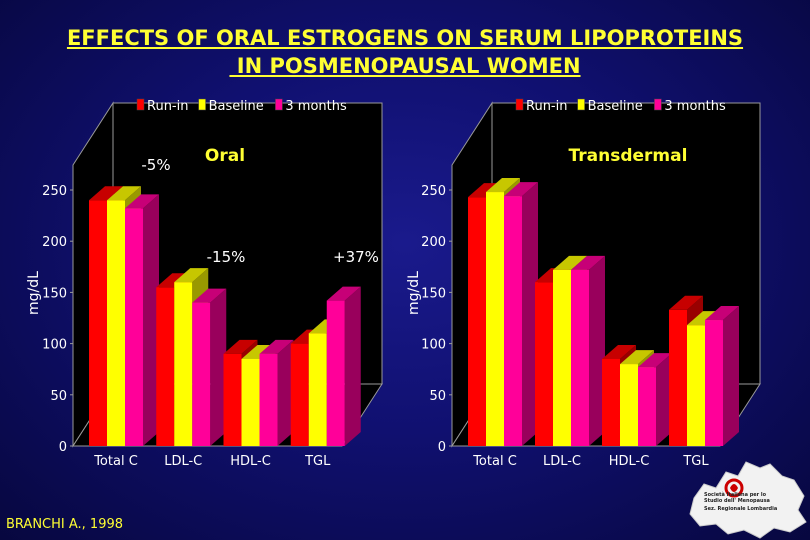 Image resolution: width=810 pixels, height=540 pixels. Describe the element at coordinates (628, 156) in the screenshot. I see `panel-title: Transdermal` at that location.